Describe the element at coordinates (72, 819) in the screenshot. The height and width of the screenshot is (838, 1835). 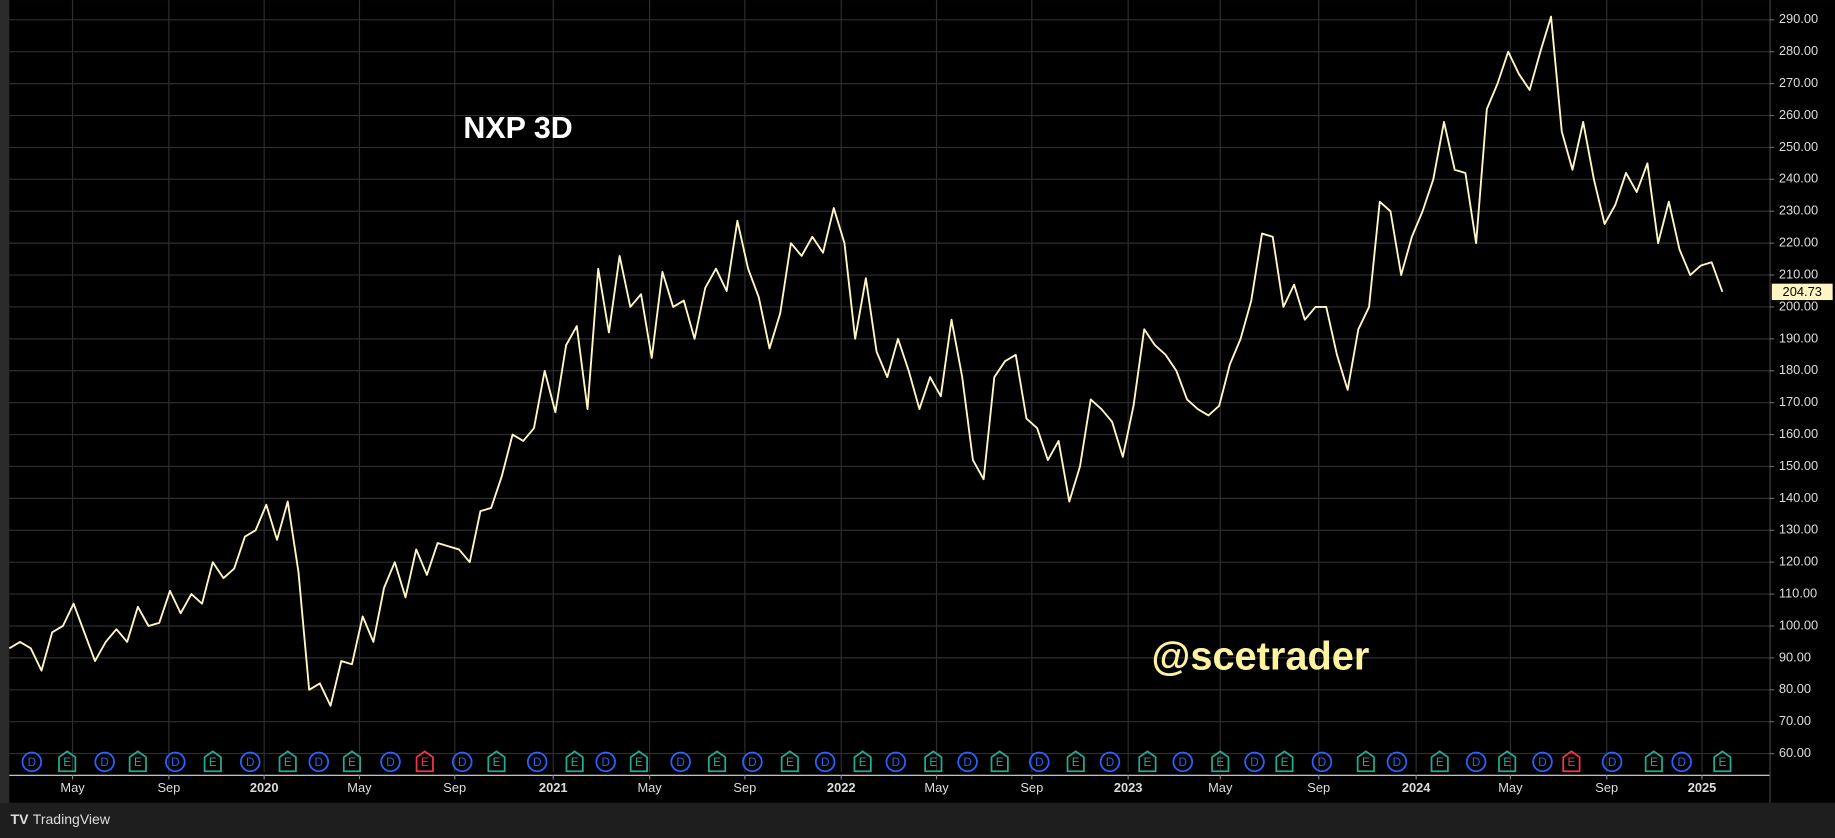
I see `brand-name: TradingView` at that location.